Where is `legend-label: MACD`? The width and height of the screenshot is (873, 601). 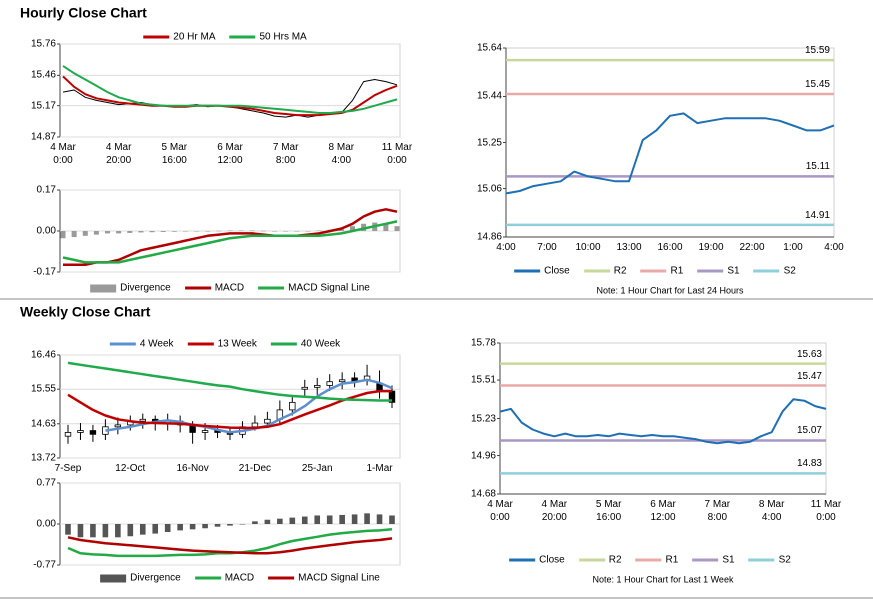 legend-label: MACD is located at coordinates (239, 578).